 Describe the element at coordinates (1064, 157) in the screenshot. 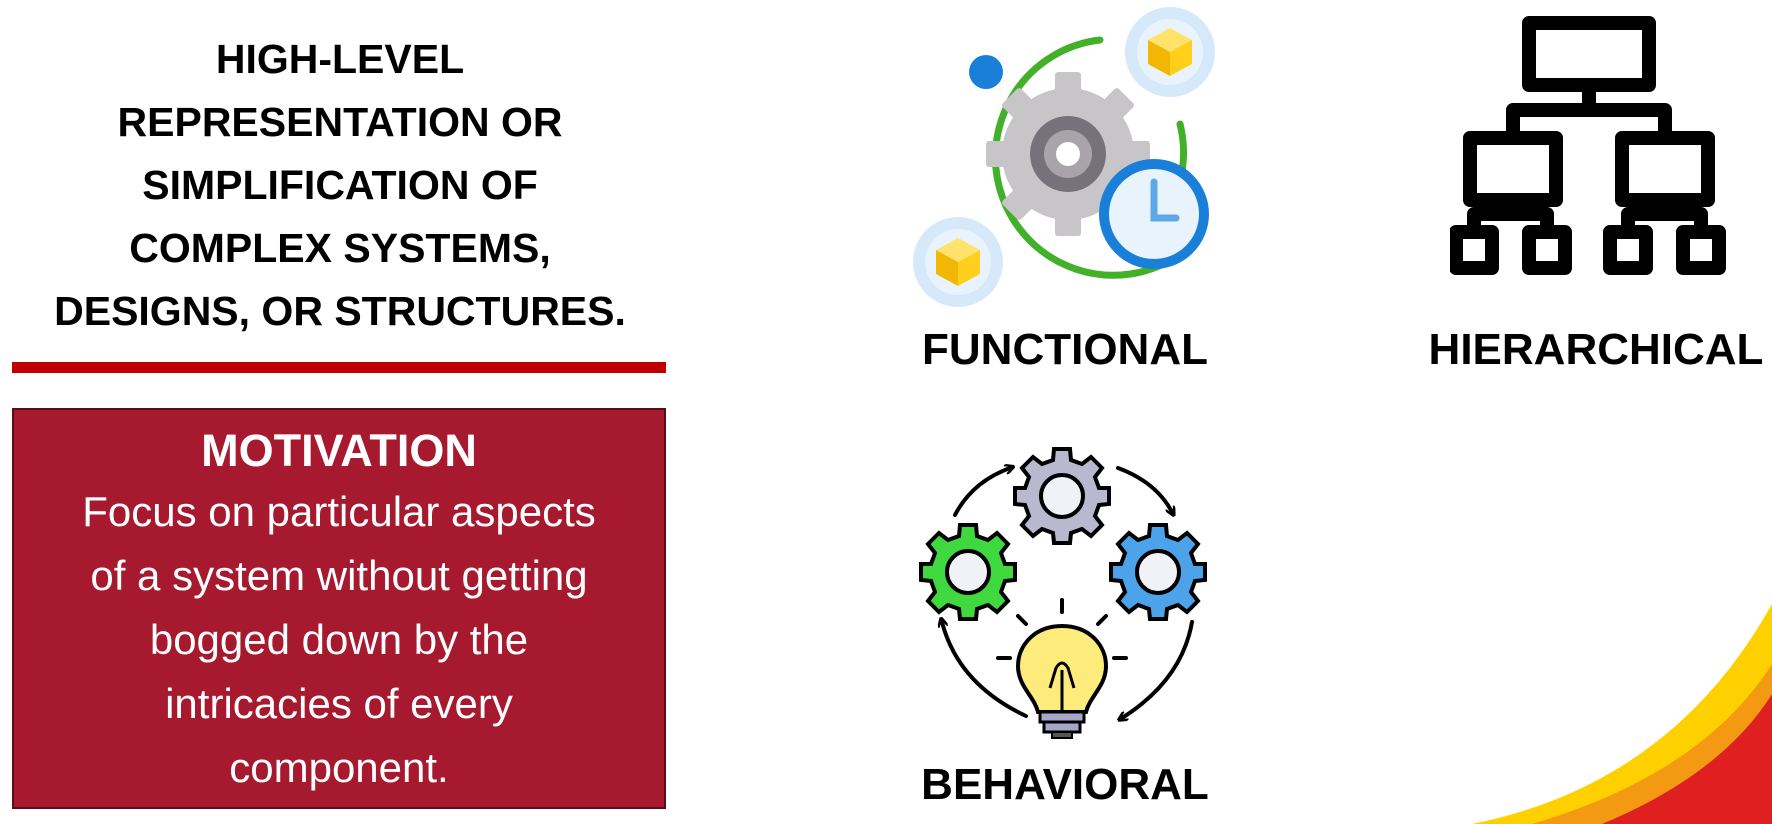

I see `gear-clock-cycle-icon` at that location.